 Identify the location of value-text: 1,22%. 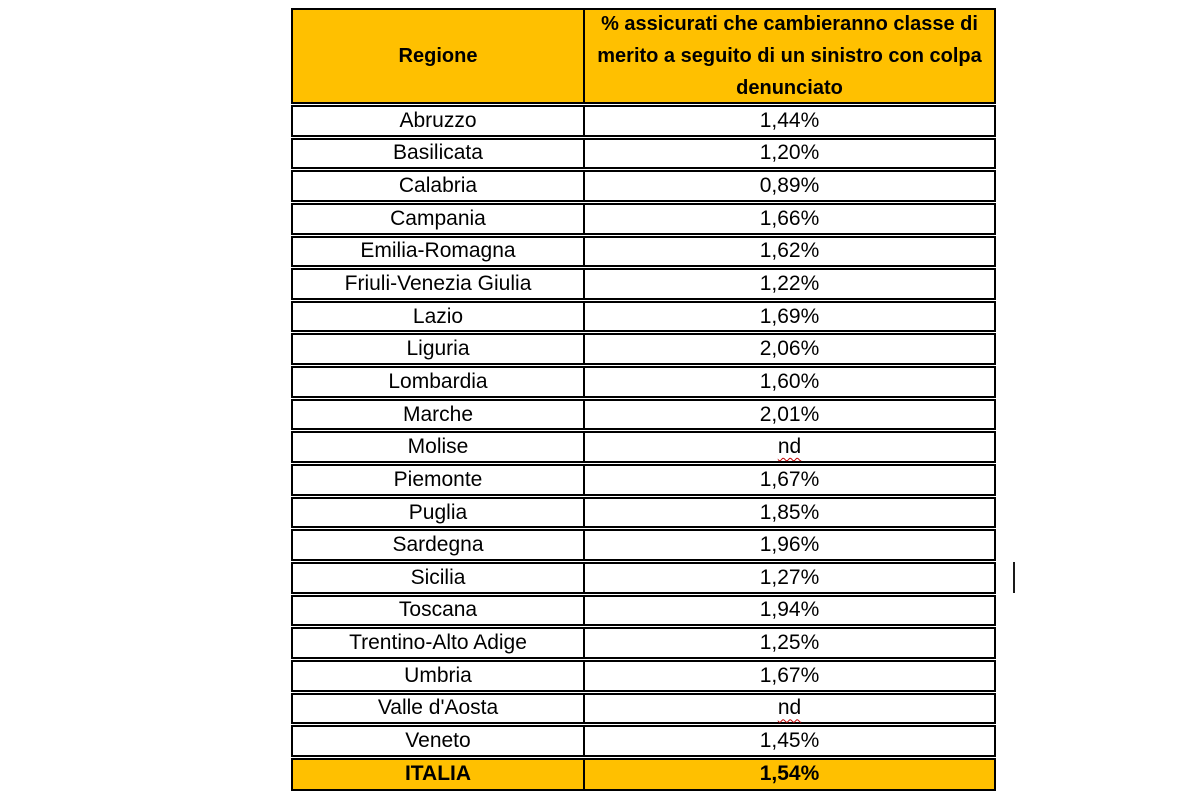
(789, 284).